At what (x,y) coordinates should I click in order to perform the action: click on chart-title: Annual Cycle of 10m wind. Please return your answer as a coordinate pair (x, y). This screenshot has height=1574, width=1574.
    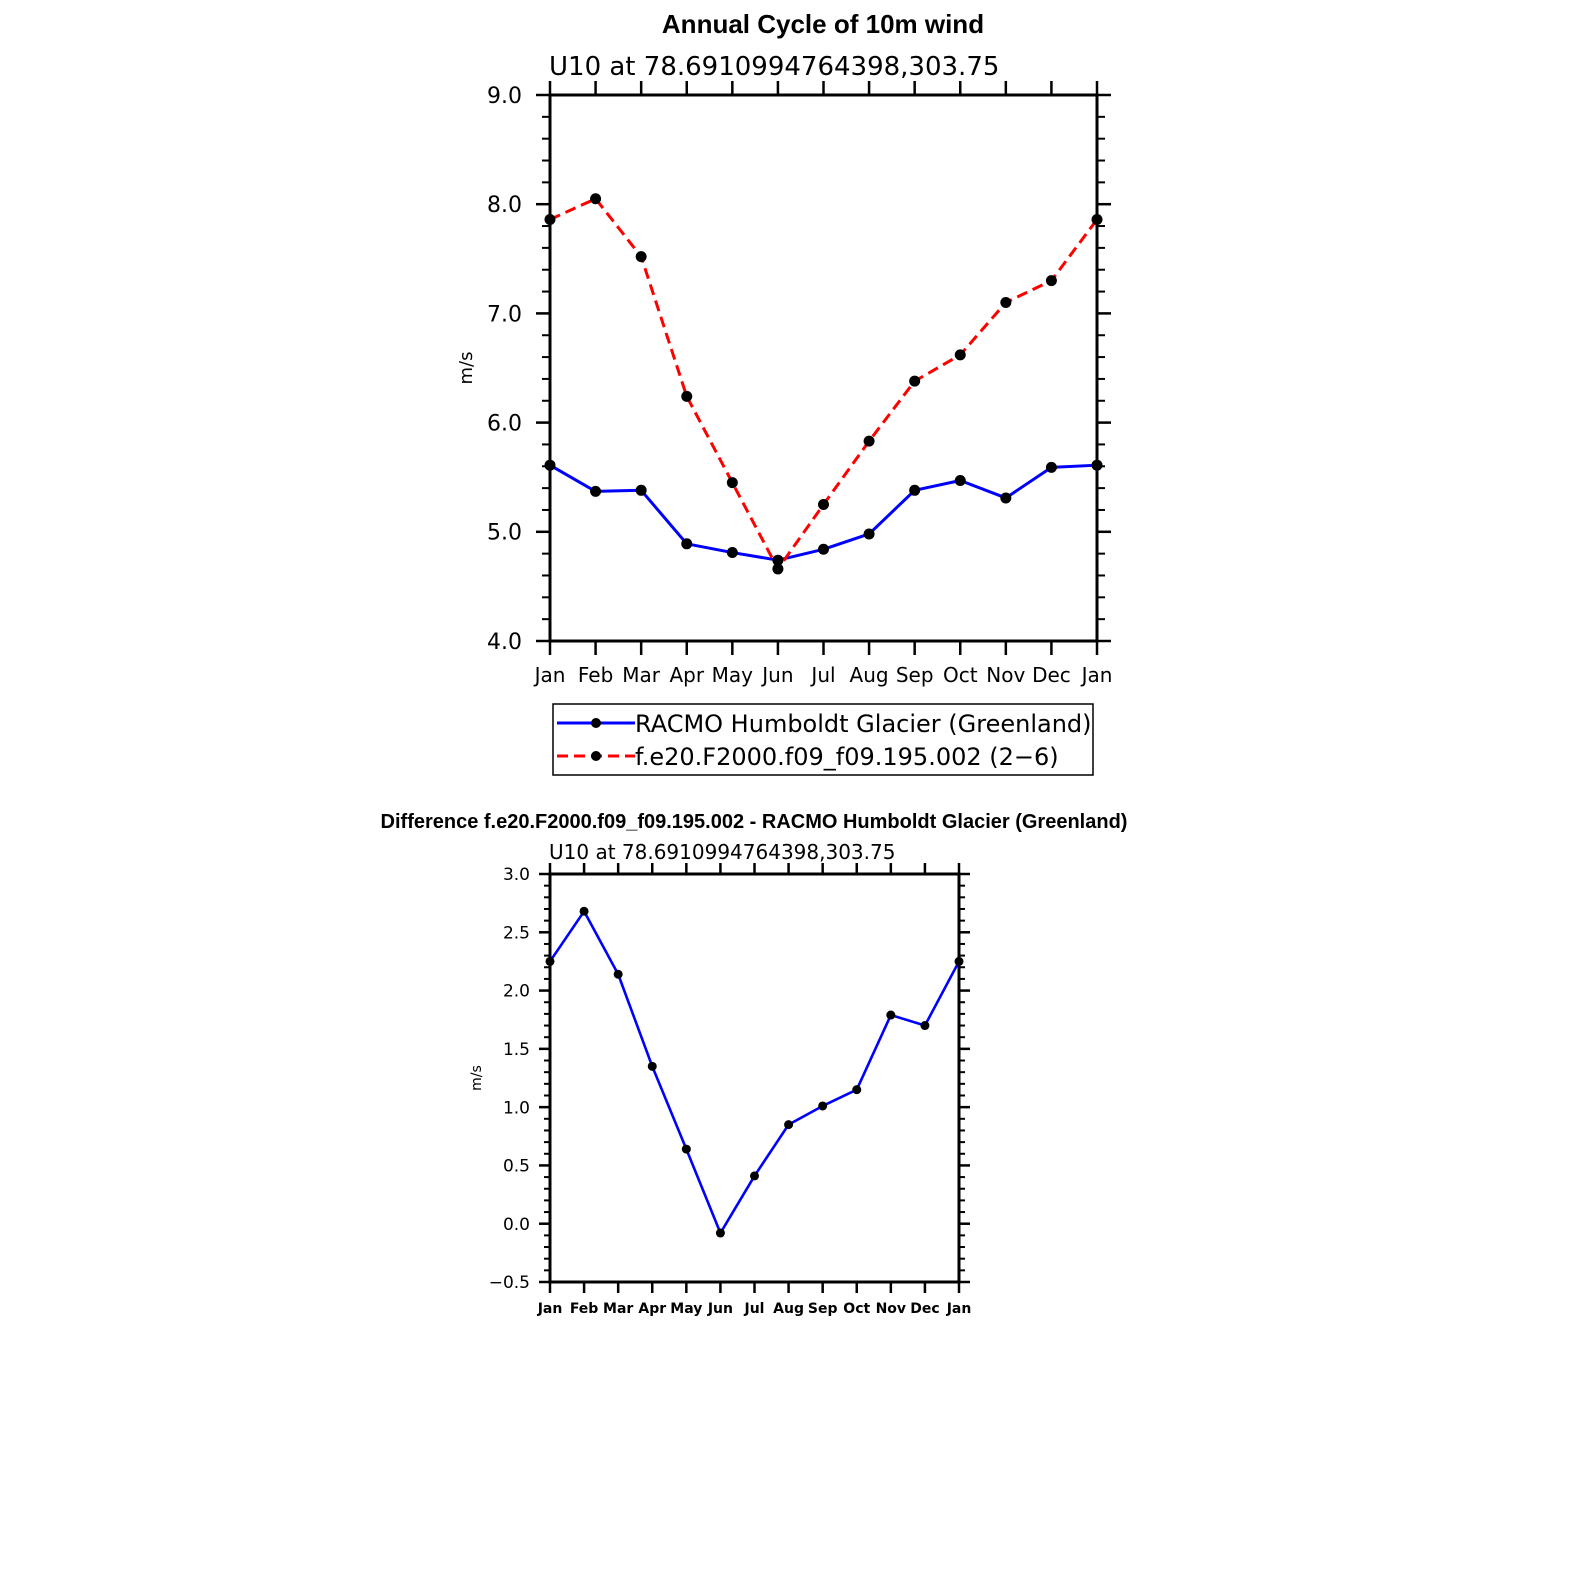
    Looking at the image, I should click on (823, 24).